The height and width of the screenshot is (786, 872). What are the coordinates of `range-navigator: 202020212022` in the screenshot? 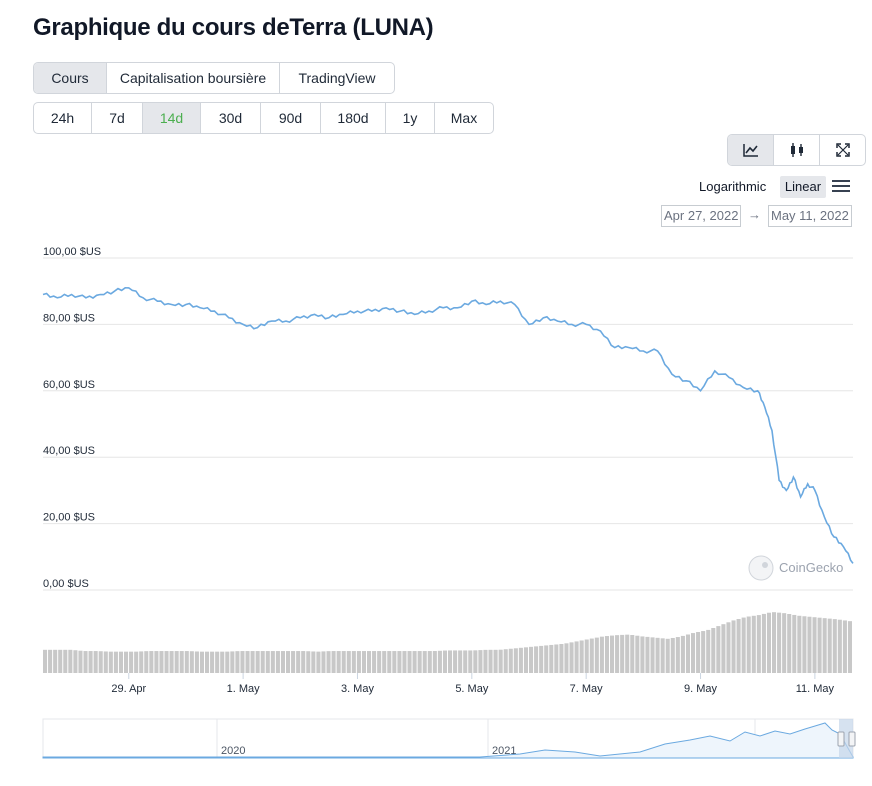 It's located at (449, 738).